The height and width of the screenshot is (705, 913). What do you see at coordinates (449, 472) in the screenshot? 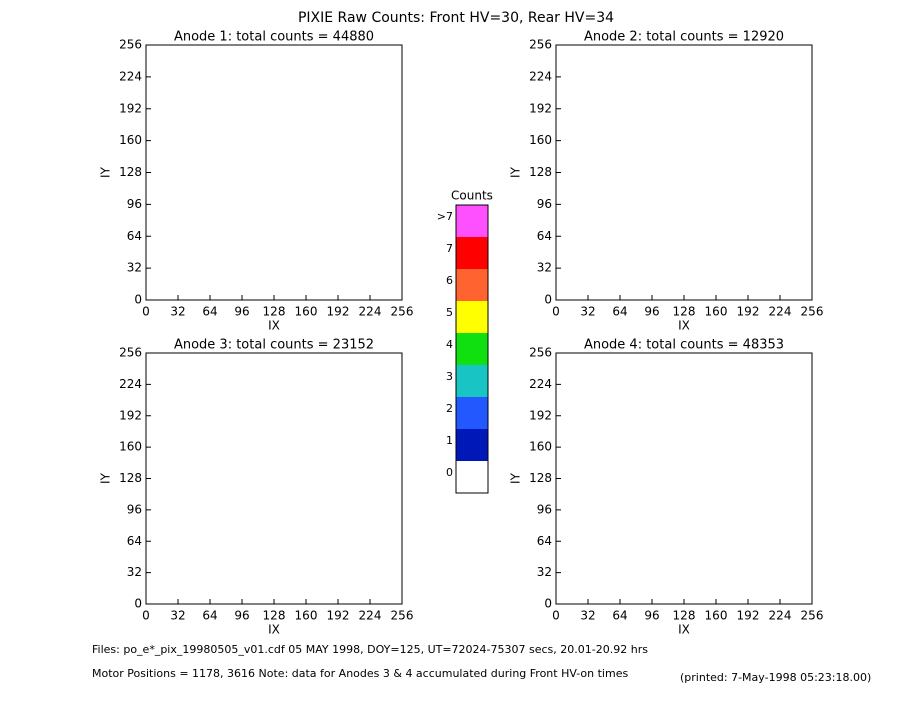
I see `colorbar-label: 0` at bounding box center [449, 472].